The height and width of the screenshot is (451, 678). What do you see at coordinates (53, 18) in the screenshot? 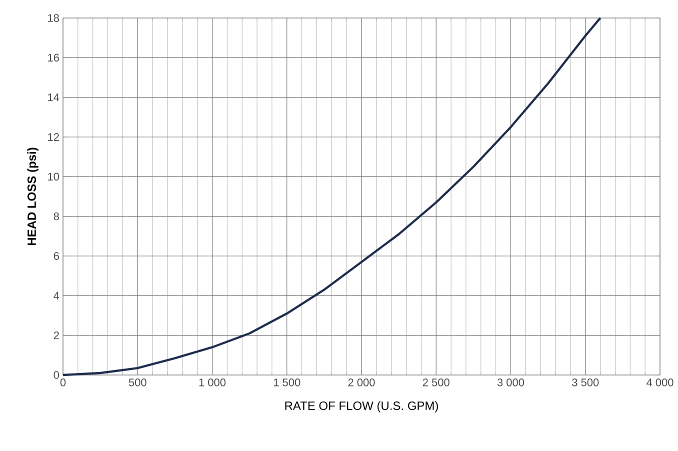
I see `y-tick-label: 18` at bounding box center [53, 18].